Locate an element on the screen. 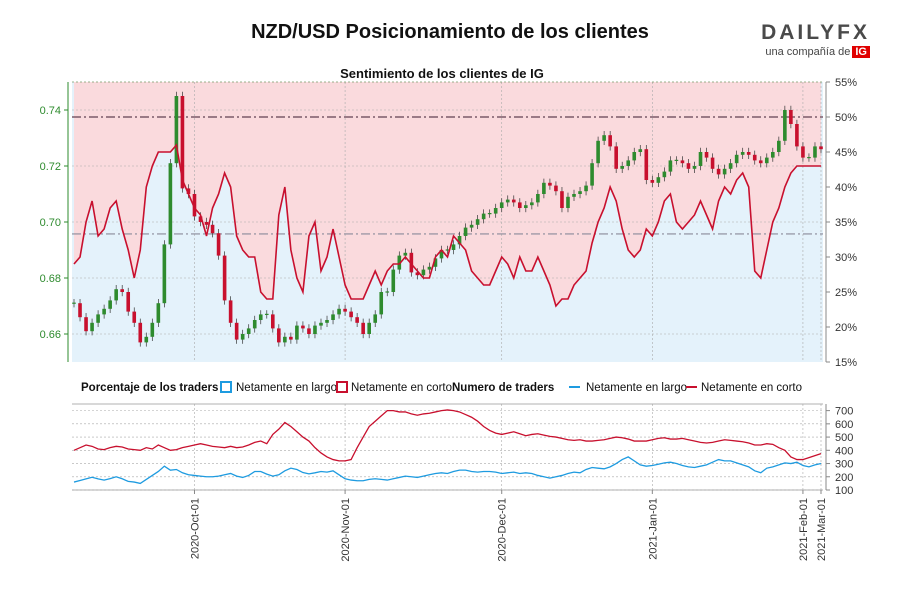  date-tick-label: 2021-Feb-01 is located at coordinates (804, 529).